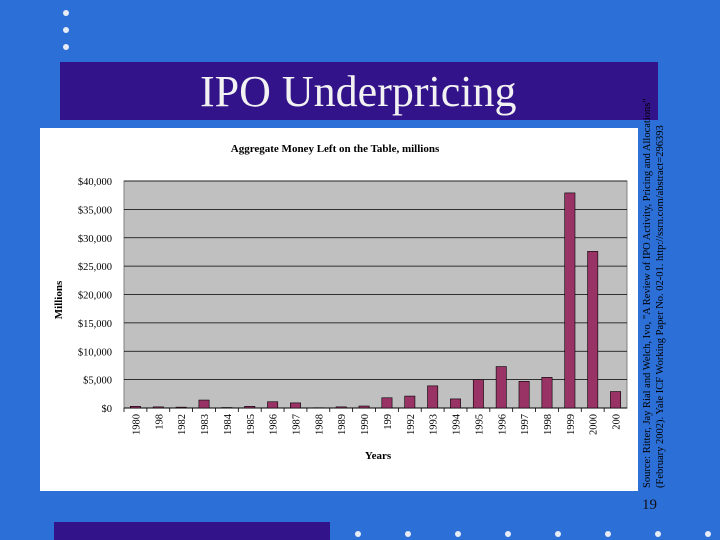 This screenshot has height=540, width=720. Describe the element at coordinates (274, 424) in the screenshot. I see `x-tick-label: 1986` at that location.